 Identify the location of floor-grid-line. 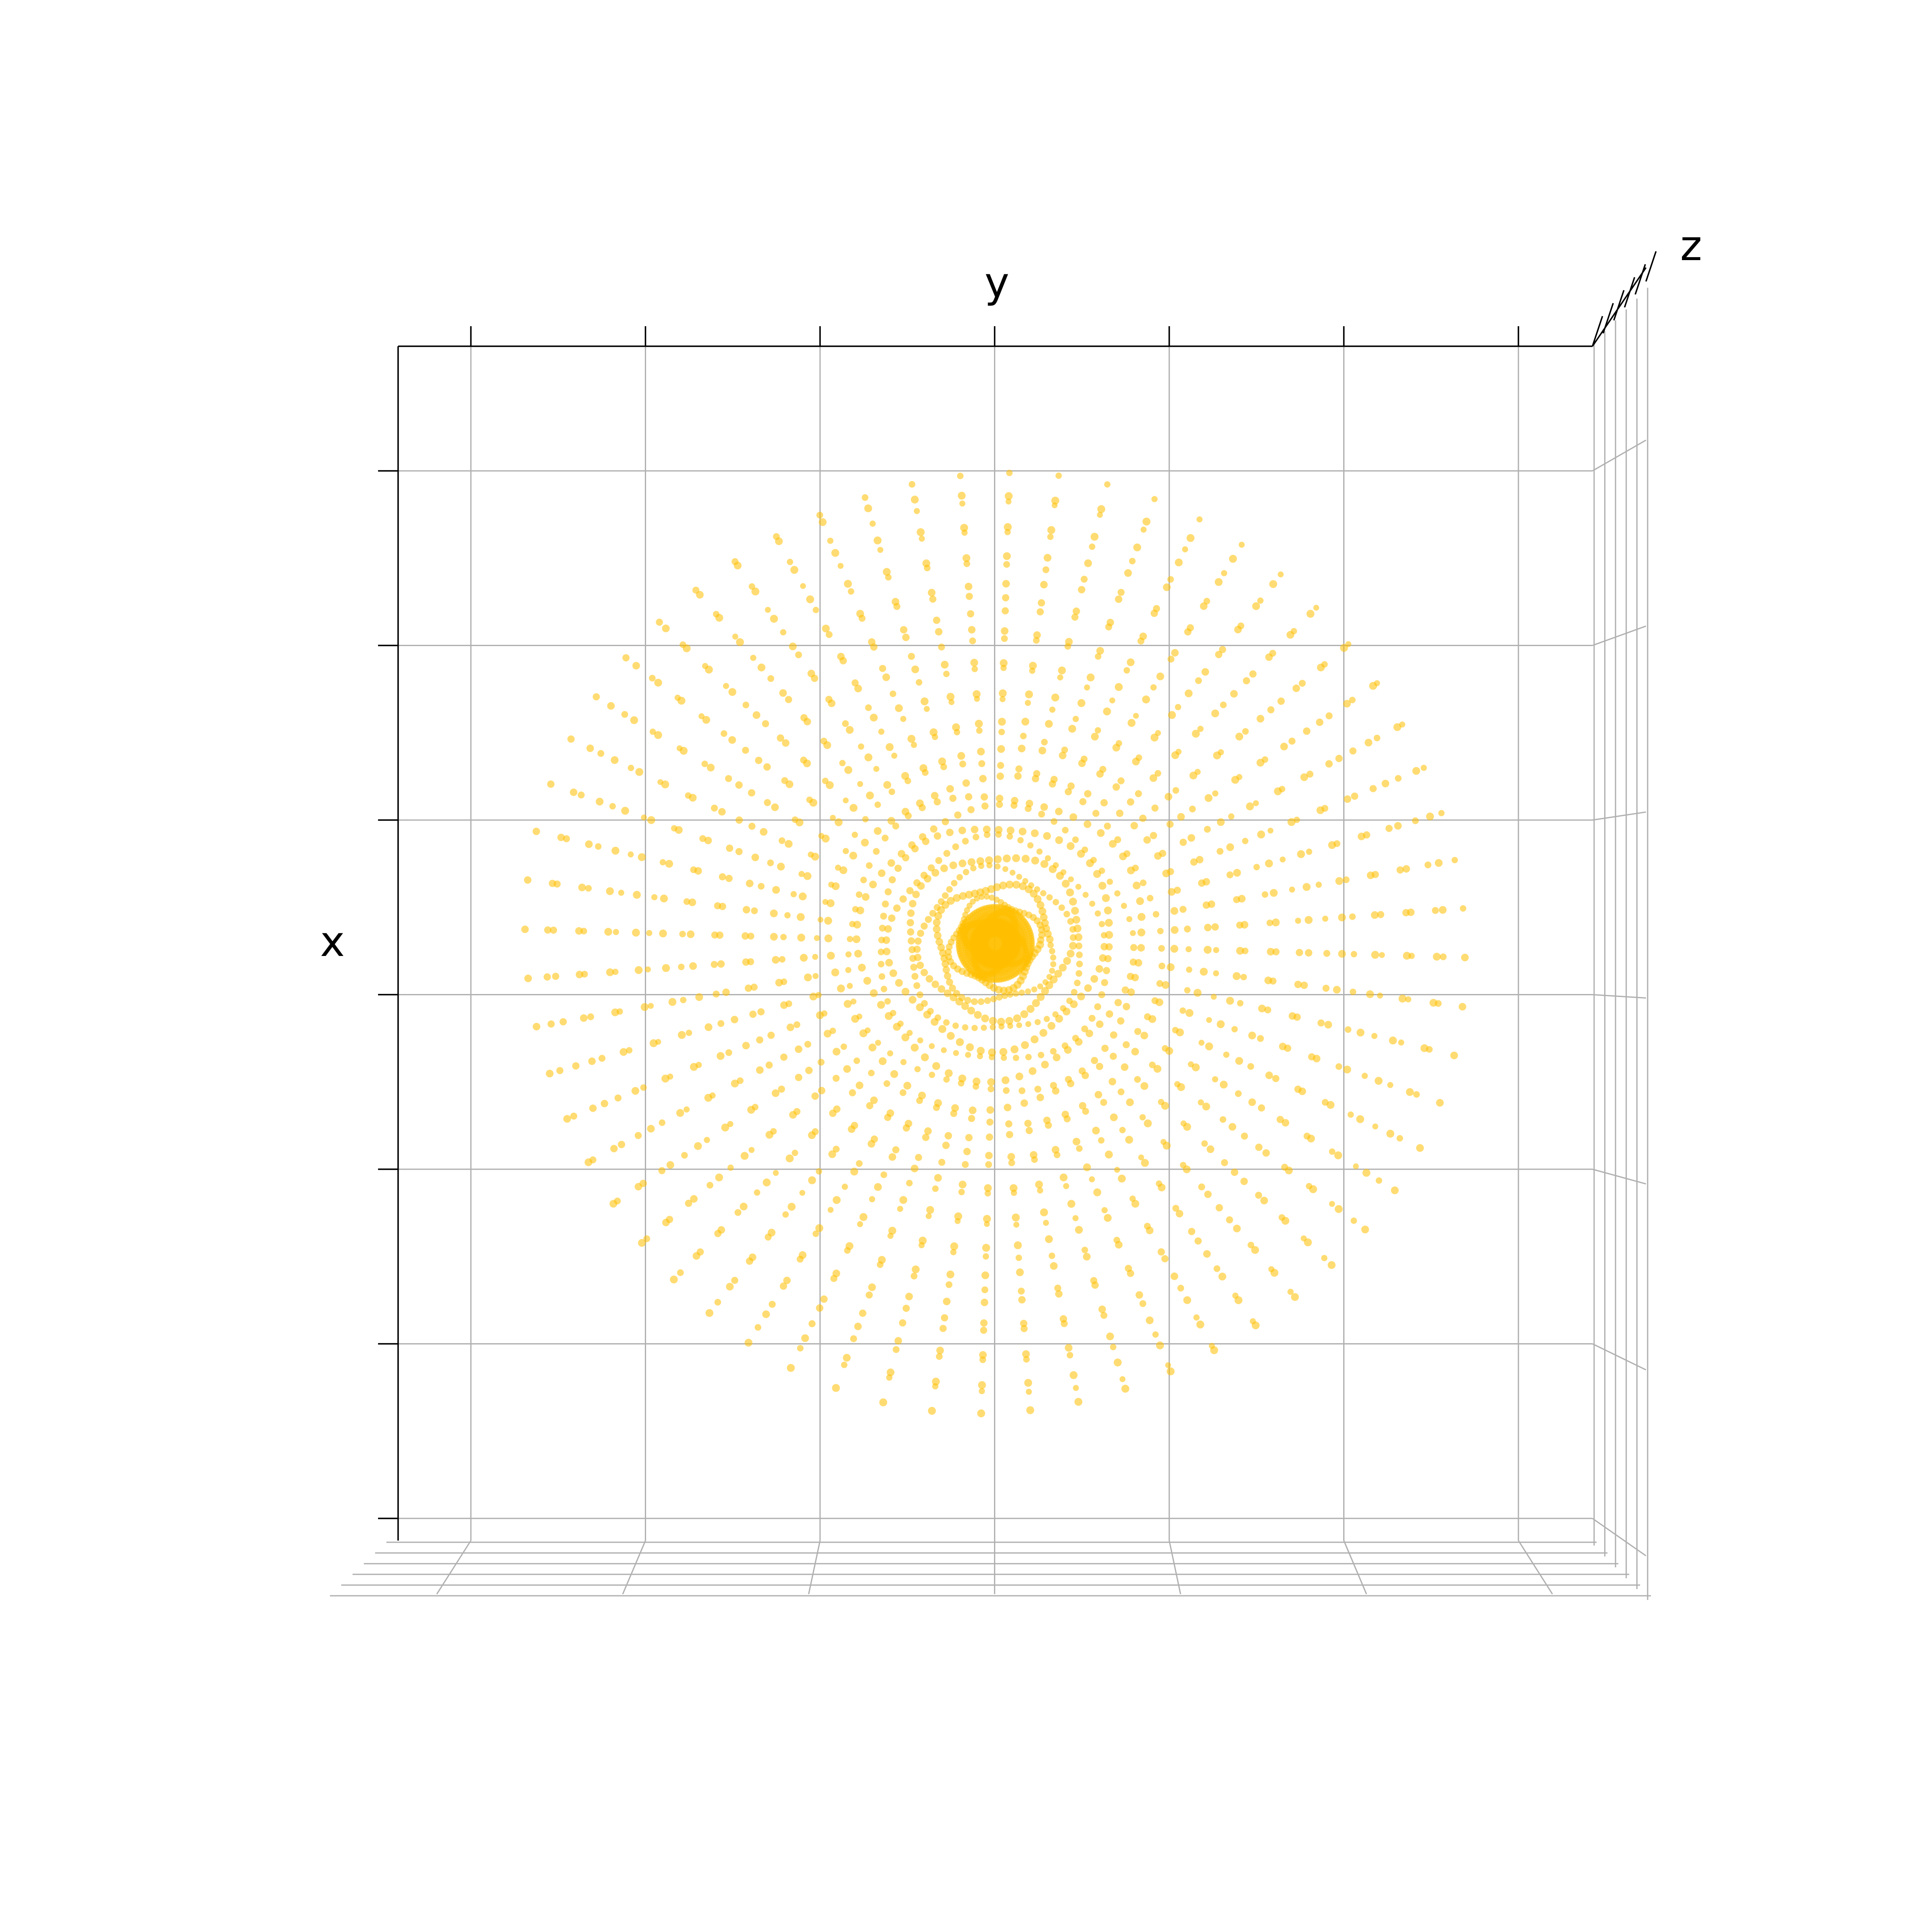
(1174, 1567).